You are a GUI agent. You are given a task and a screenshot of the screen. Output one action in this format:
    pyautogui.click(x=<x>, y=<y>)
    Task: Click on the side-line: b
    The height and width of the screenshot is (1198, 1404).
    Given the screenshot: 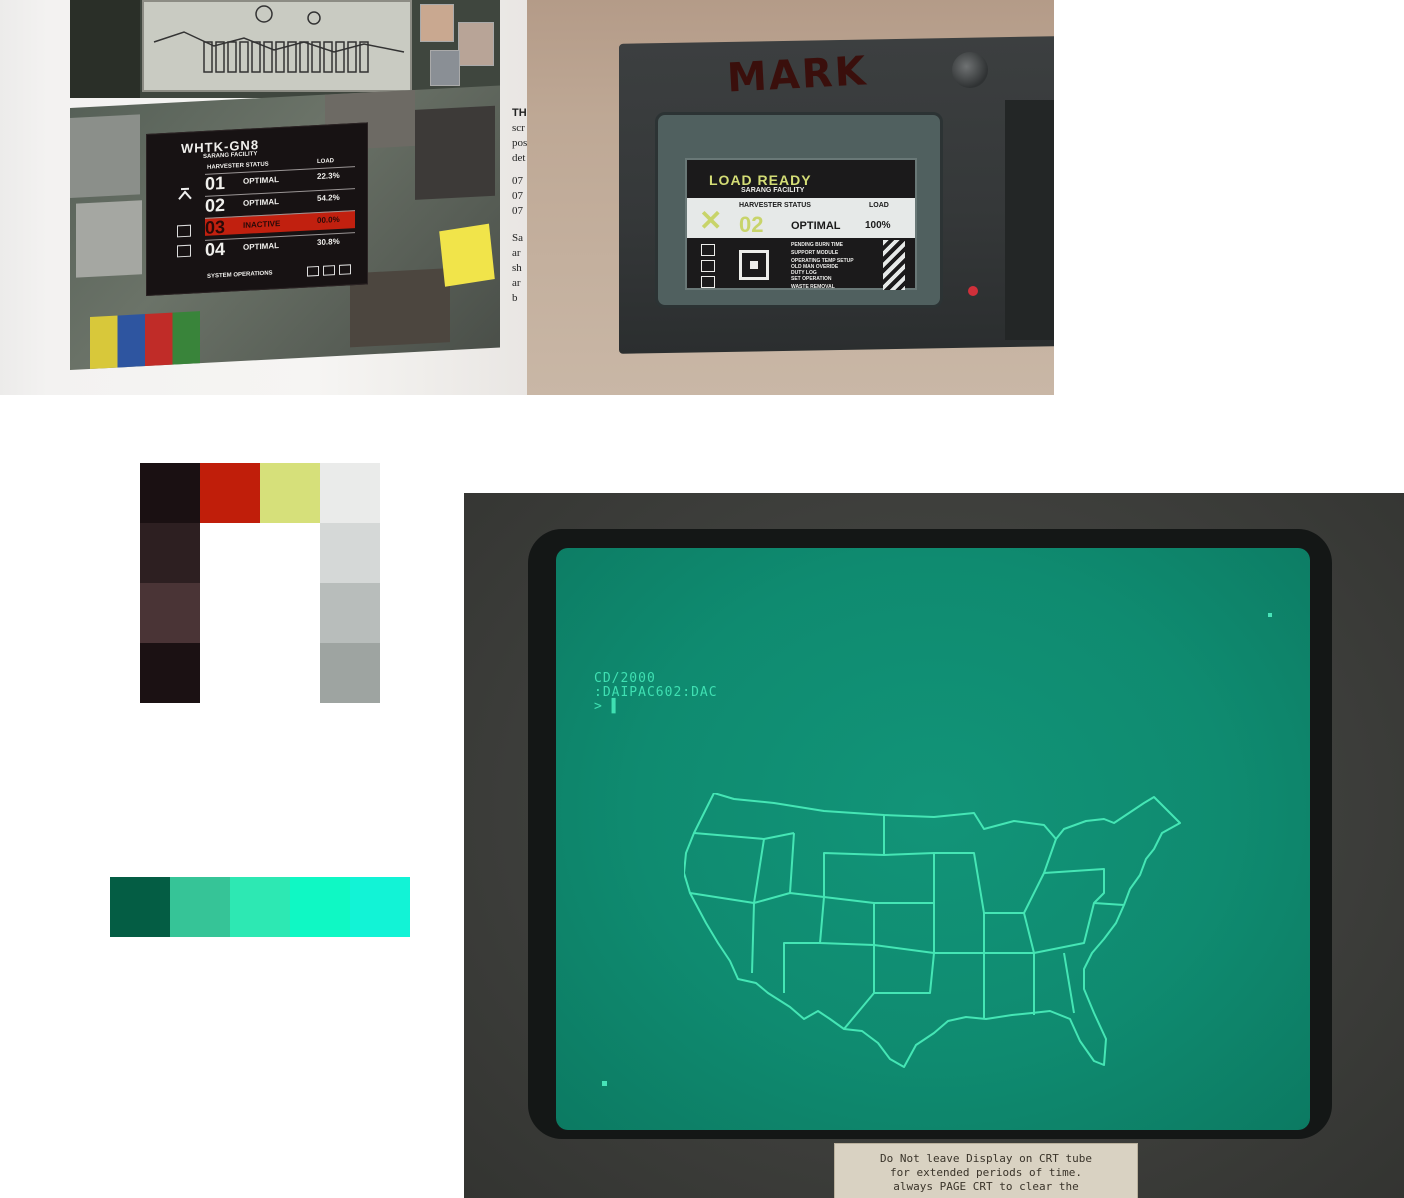 What is the action you would take?
    pyautogui.click(x=515, y=298)
    